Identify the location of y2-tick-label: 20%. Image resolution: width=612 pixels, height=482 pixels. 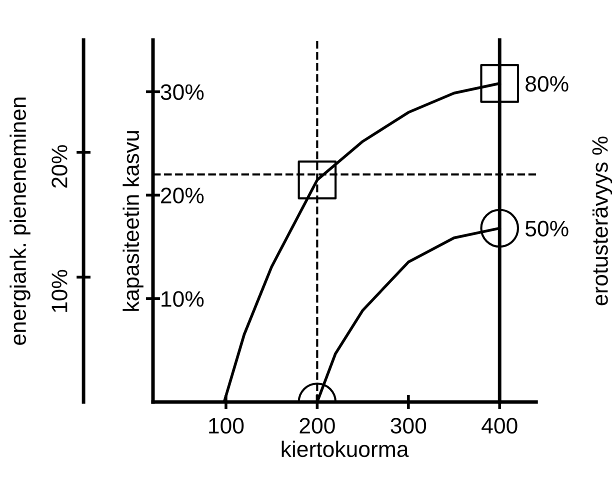
(60, 166).